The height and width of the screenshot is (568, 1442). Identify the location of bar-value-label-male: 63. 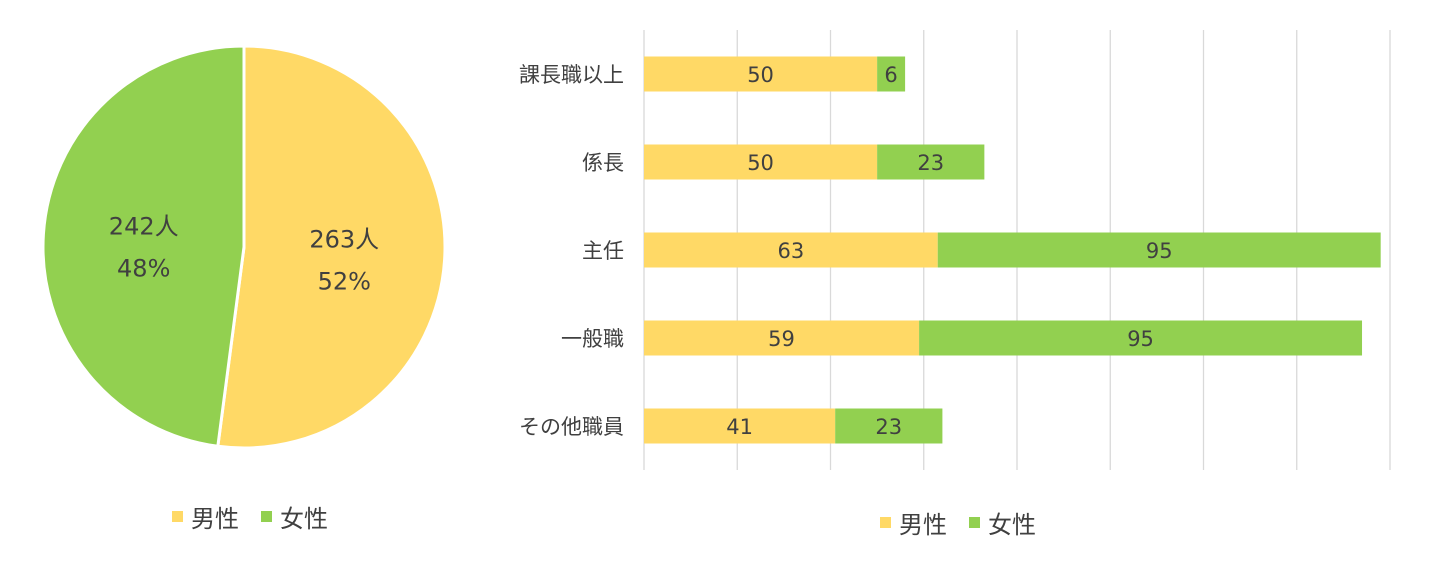
(791, 251).